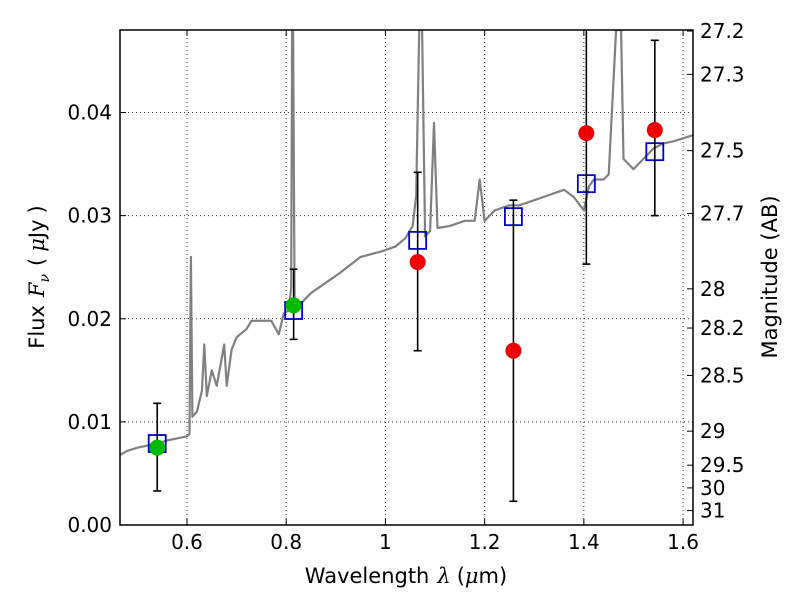 The width and height of the screenshot is (800, 604). Describe the element at coordinates (722, 328) in the screenshot. I see `y2-tick-label: 28.2` at that location.